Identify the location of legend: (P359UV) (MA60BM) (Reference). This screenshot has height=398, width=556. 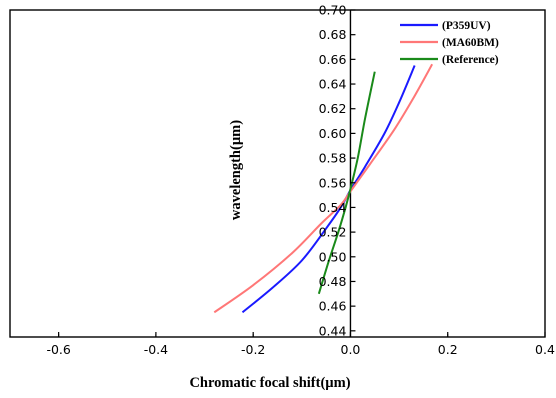
(449, 43).